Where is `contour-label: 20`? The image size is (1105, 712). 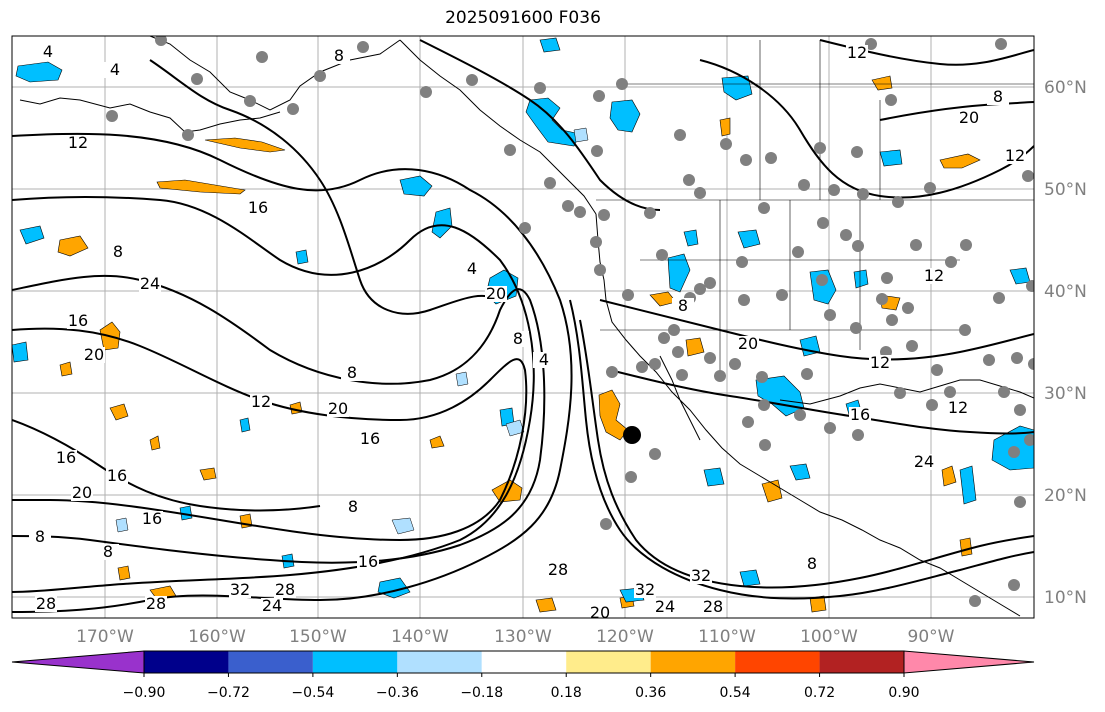 contour-label: 20 is located at coordinates (496, 293).